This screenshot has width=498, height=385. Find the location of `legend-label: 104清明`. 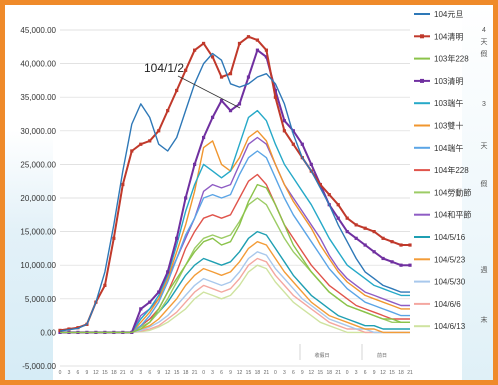

legend-label: 104清明 is located at coordinates (448, 36).